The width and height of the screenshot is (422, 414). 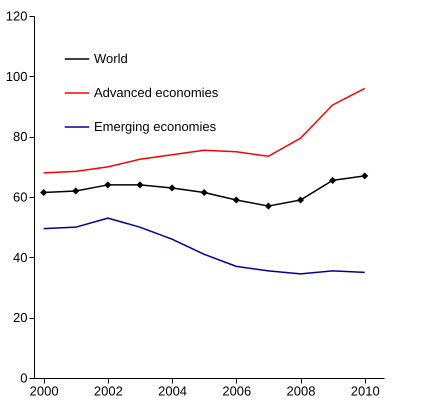 What do you see at coordinates (111, 58) in the screenshot?
I see `legend-label: World` at bounding box center [111, 58].